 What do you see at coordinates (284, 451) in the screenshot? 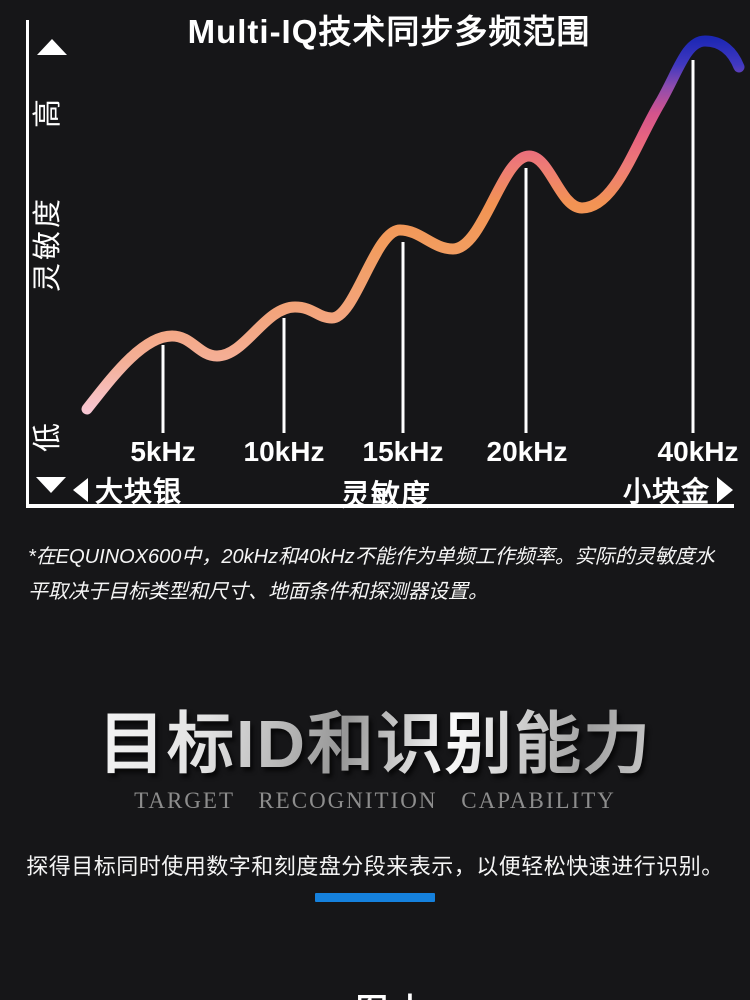
I see `tick-label-10khz: 10kHz` at bounding box center [284, 451].